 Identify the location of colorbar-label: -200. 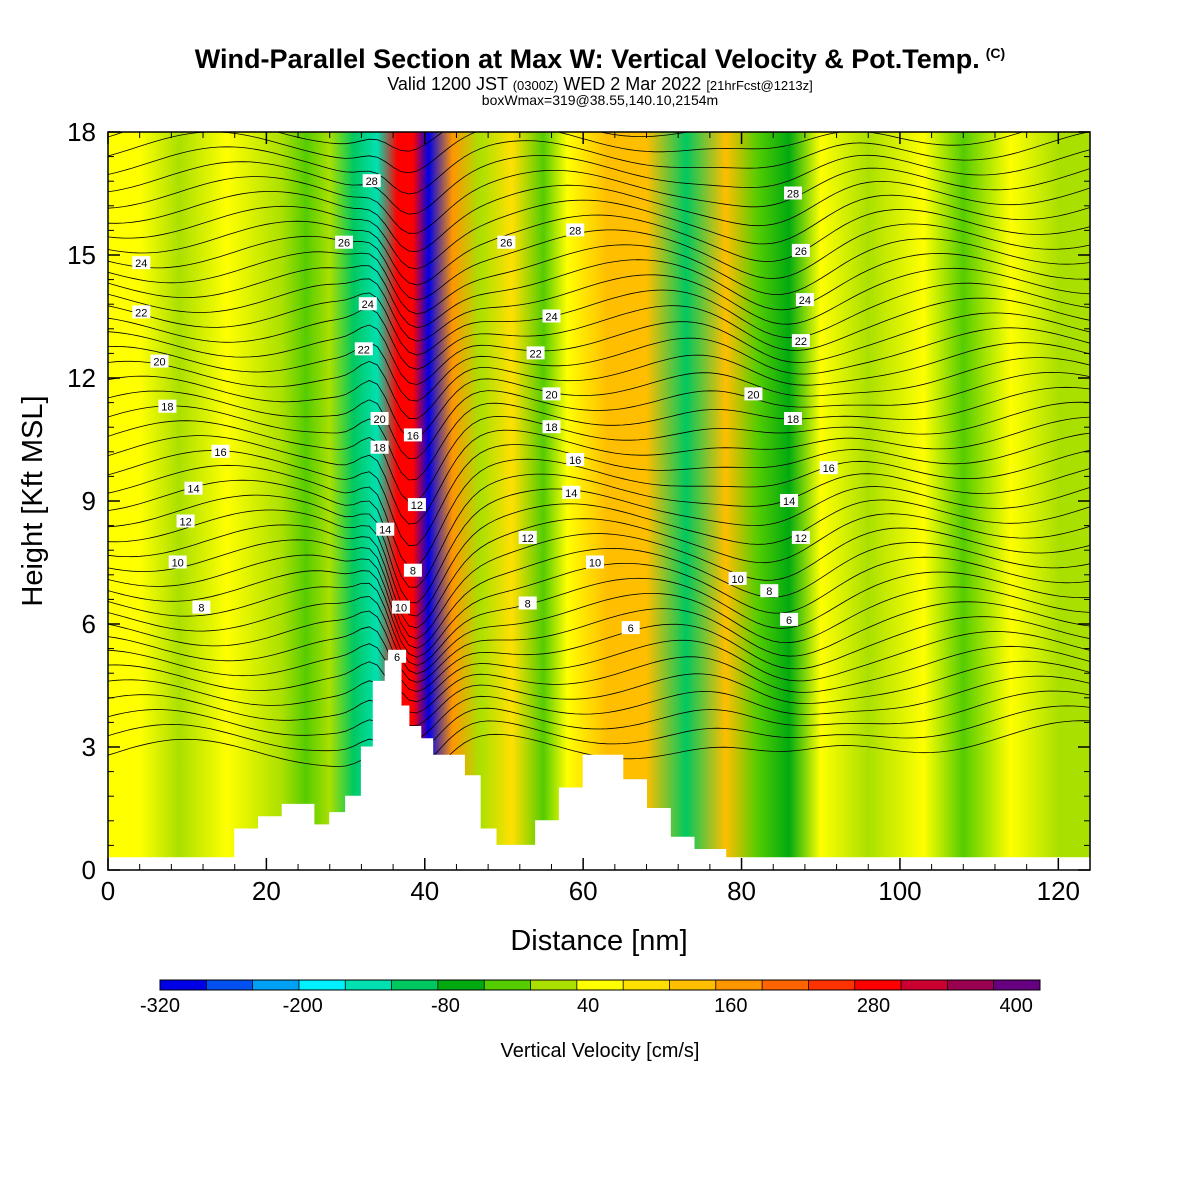
(303, 1006).